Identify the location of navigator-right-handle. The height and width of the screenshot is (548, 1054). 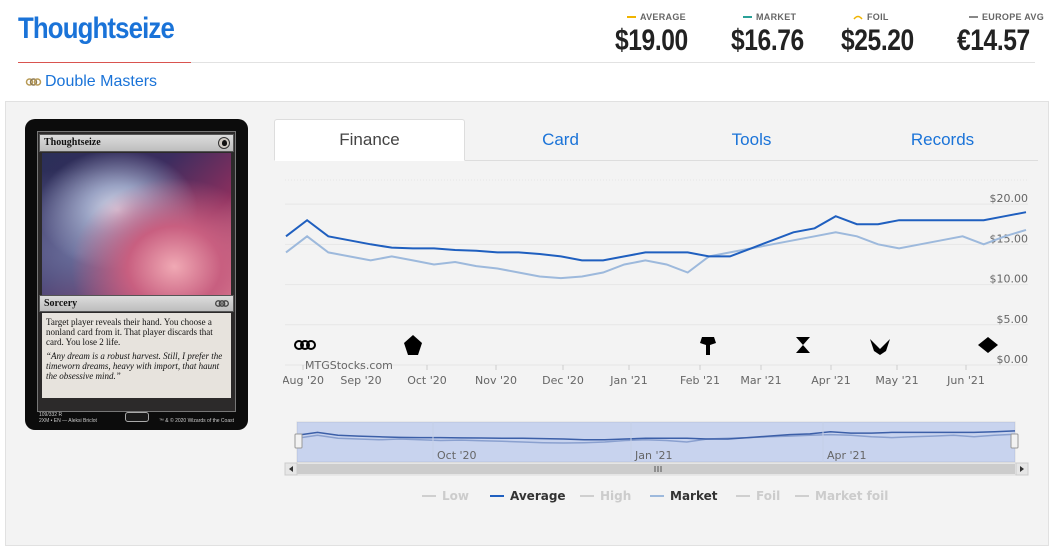
(1014, 441).